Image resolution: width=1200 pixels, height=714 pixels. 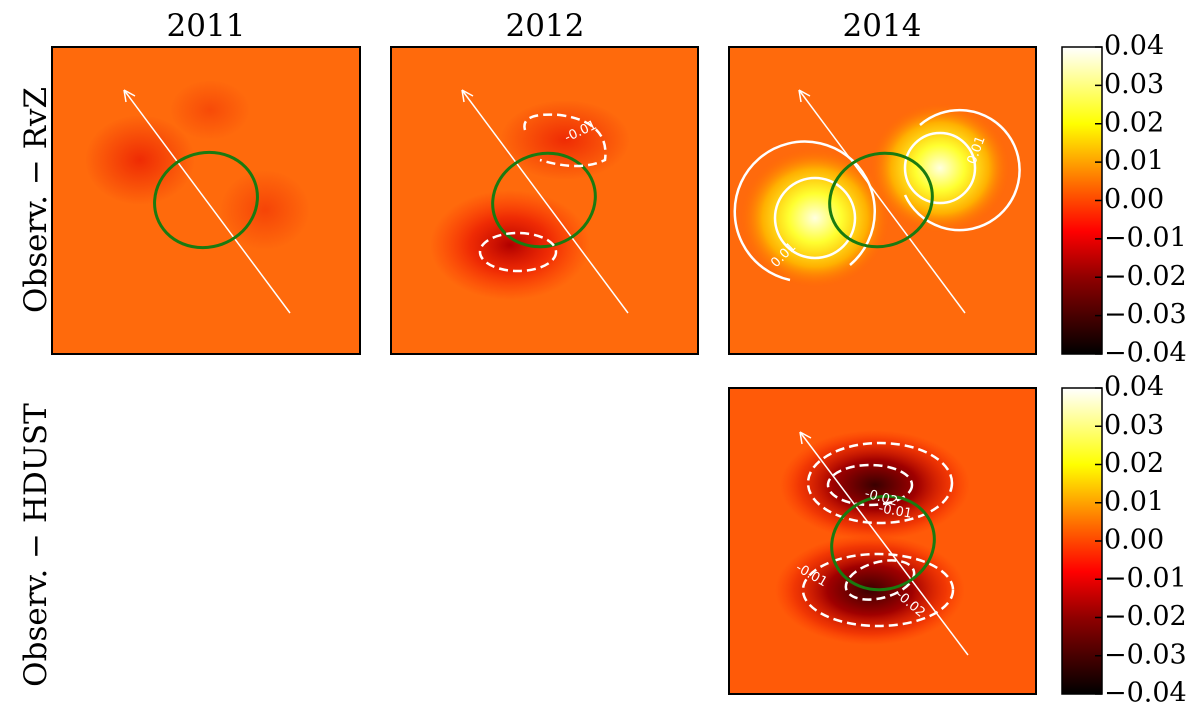 I want to click on column-title: 2011, so click(x=206, y=26).